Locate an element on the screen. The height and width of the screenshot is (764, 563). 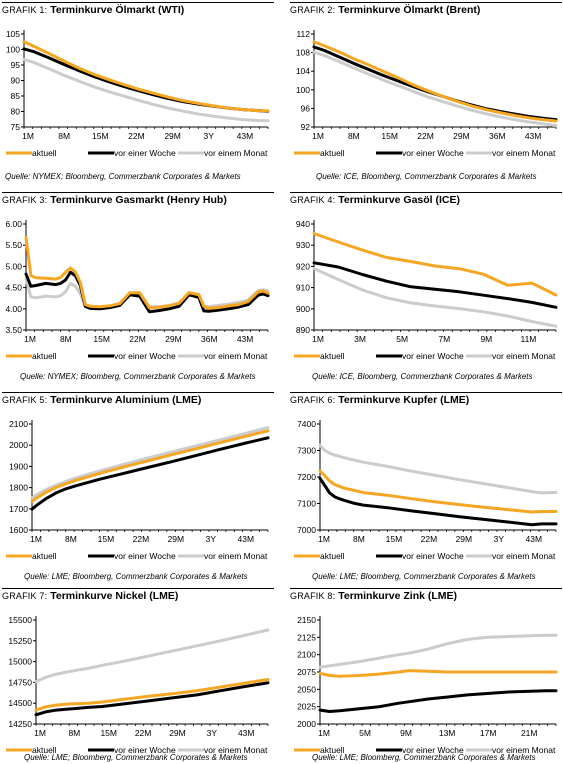
x-tick-label: 5M is located at coordinates (365, 733).